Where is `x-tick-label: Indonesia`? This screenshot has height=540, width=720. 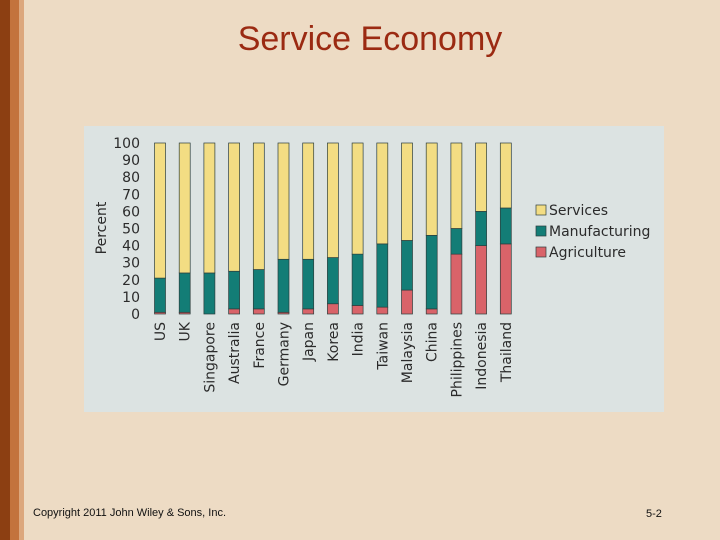
x-tick-label: Indonesia is located at coordinates (482, 356).